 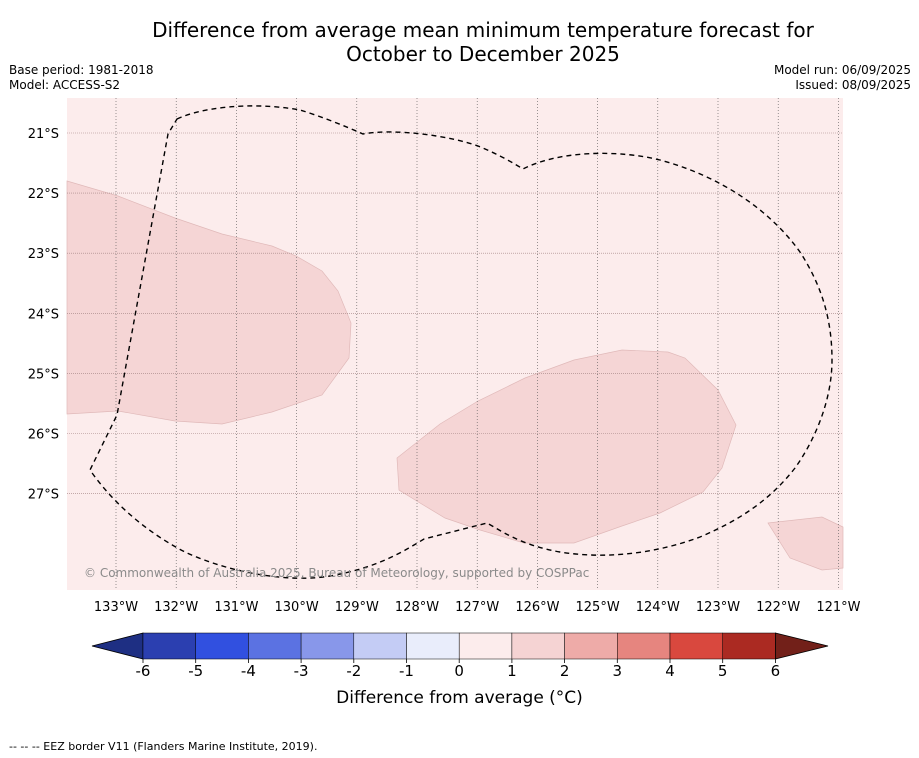 I want to click on lat-label: 24°S, so click(x=43, y=314).